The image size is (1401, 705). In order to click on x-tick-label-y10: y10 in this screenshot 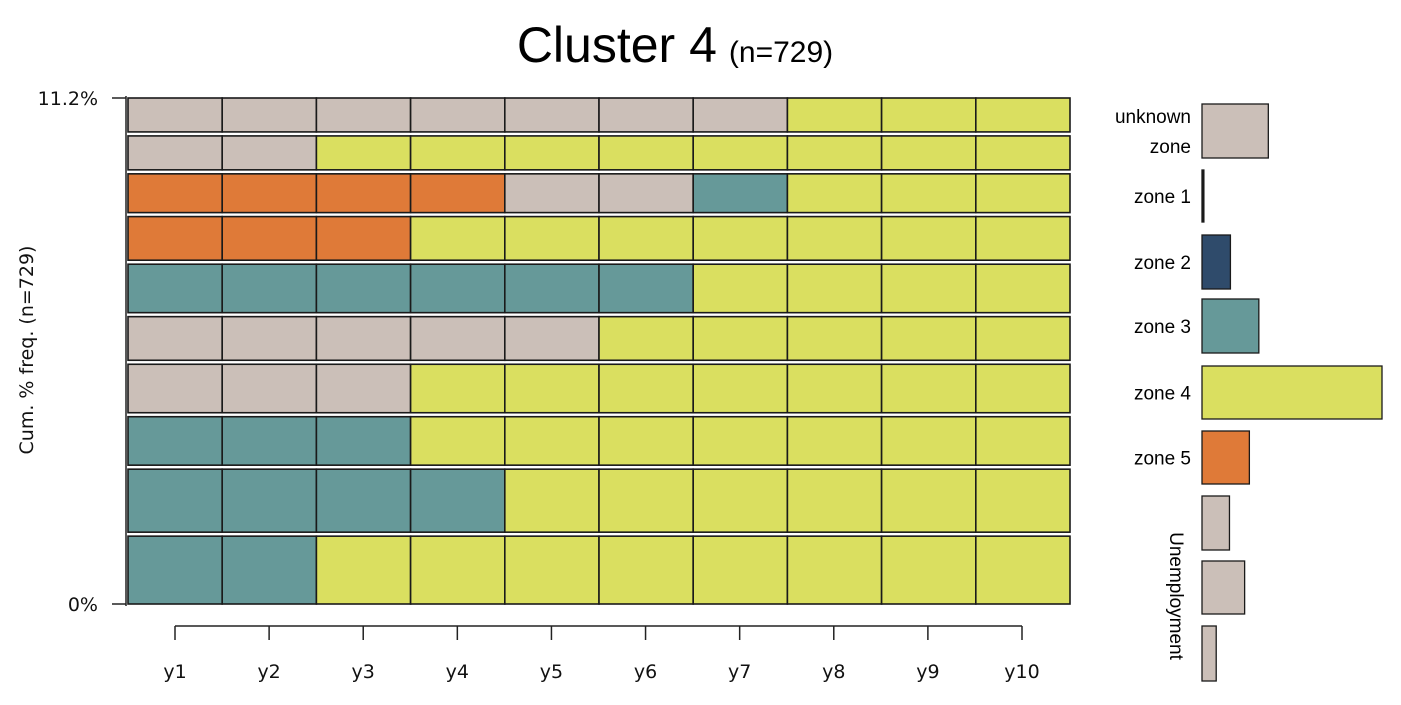, I will do `click(1021, 672)`.